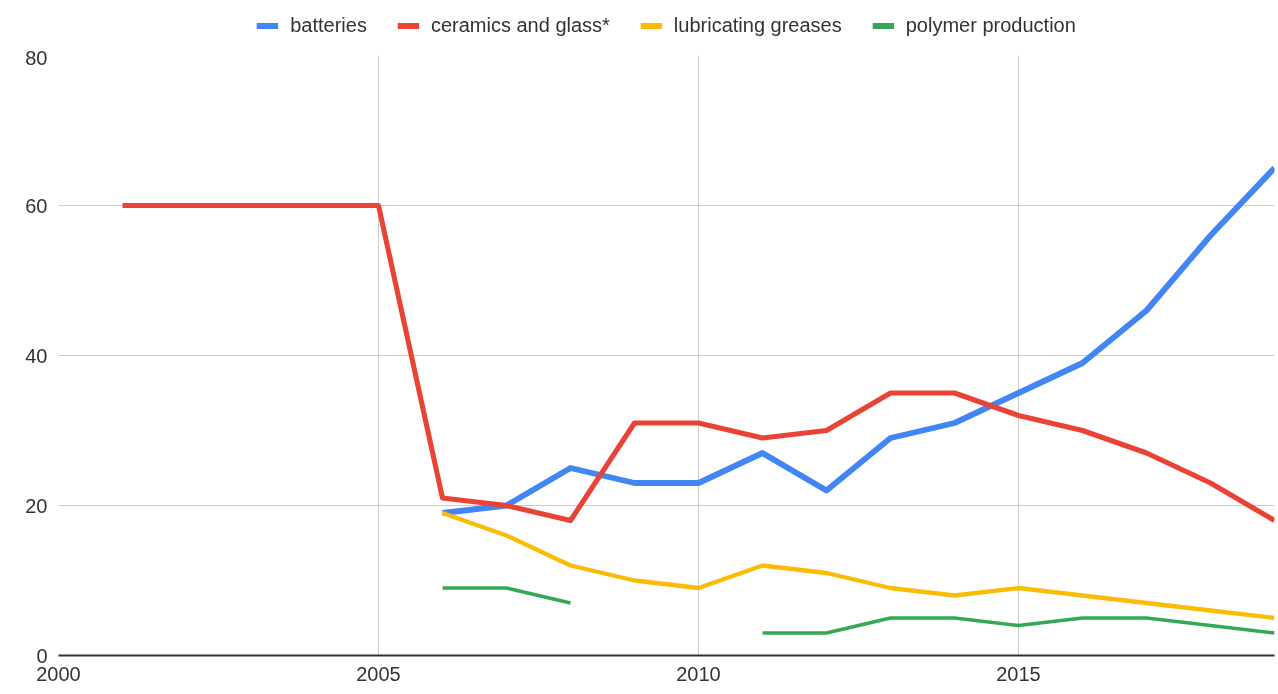 Image resolution: width=1278 pixels, height=694 pixels. I want to click on x-tick-label: 2015, so click(1018, 673).